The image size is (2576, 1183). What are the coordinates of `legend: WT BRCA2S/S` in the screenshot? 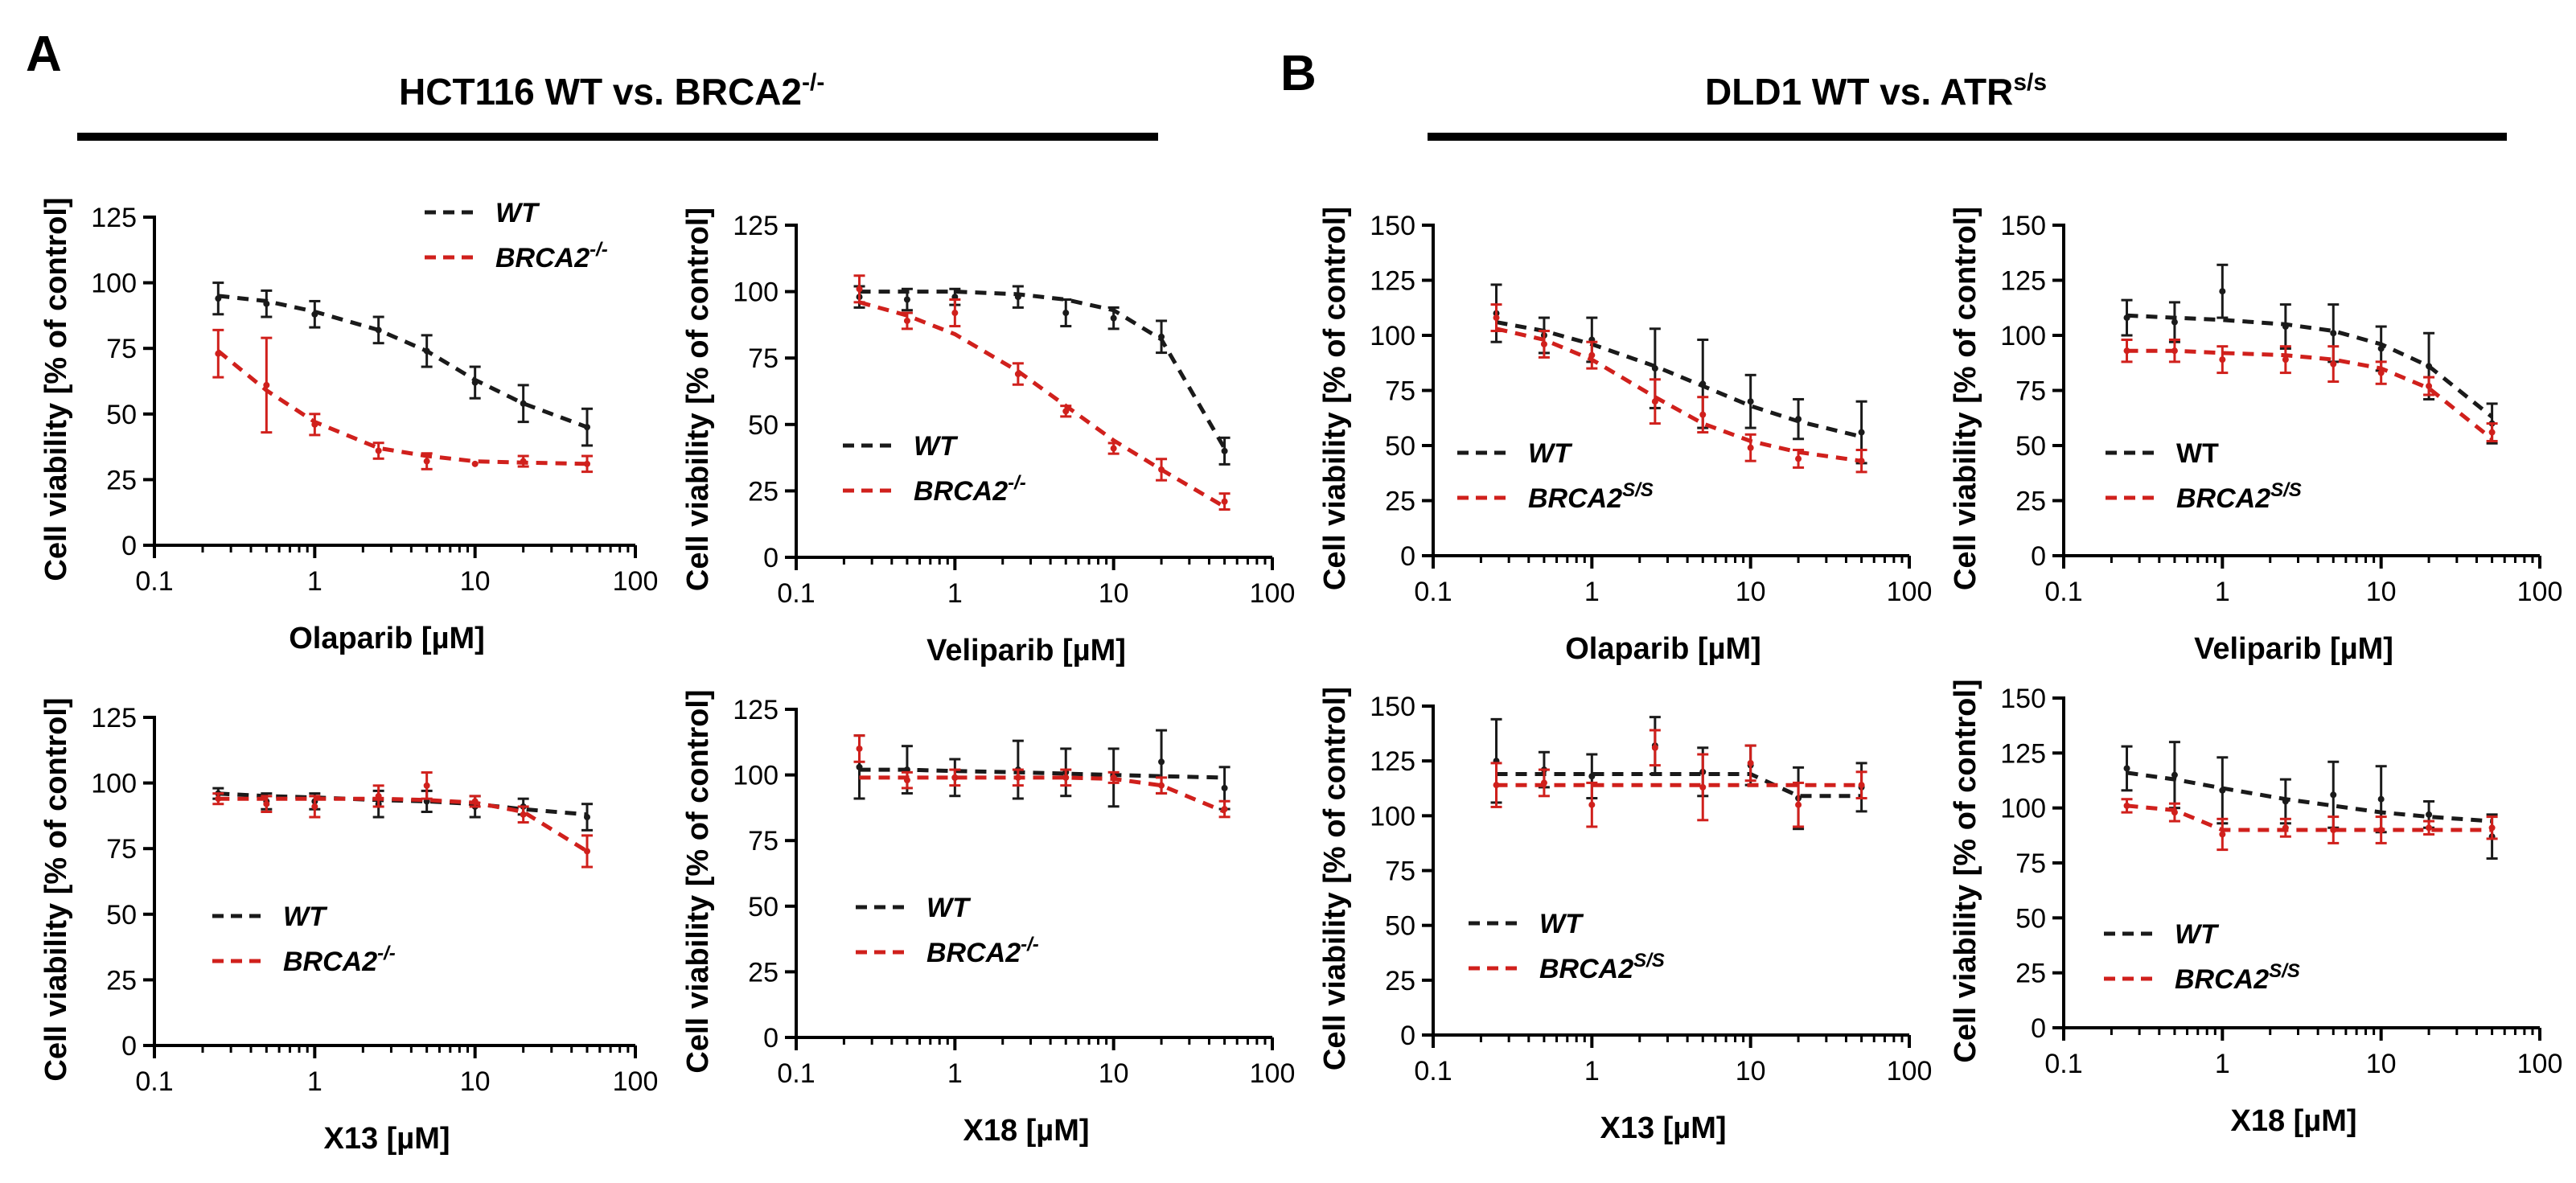 It's located at (2202, 957).